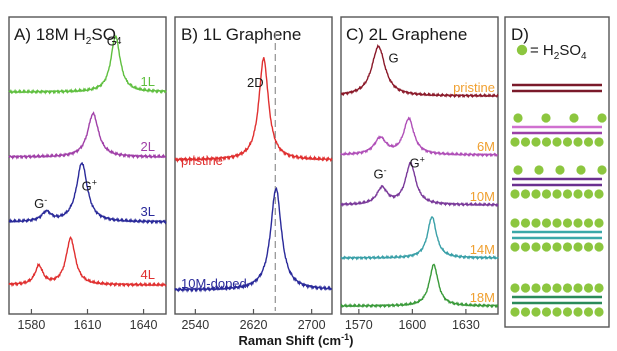 This screenshot has height=351, width=617. Describe the element at coordinates (87, 135) in the screenshot. I see `trace-2l` at that location.